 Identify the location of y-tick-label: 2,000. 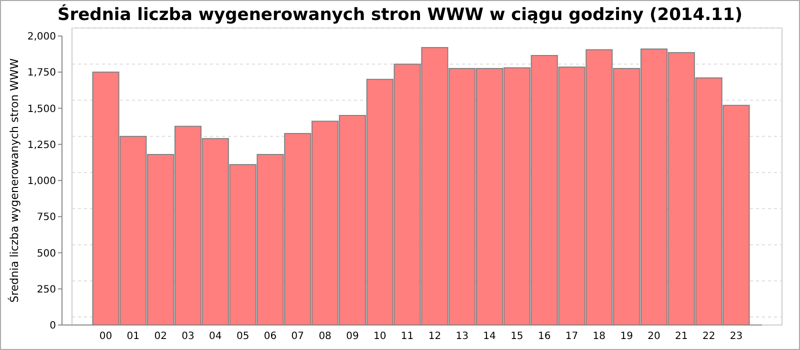
(41, 37).